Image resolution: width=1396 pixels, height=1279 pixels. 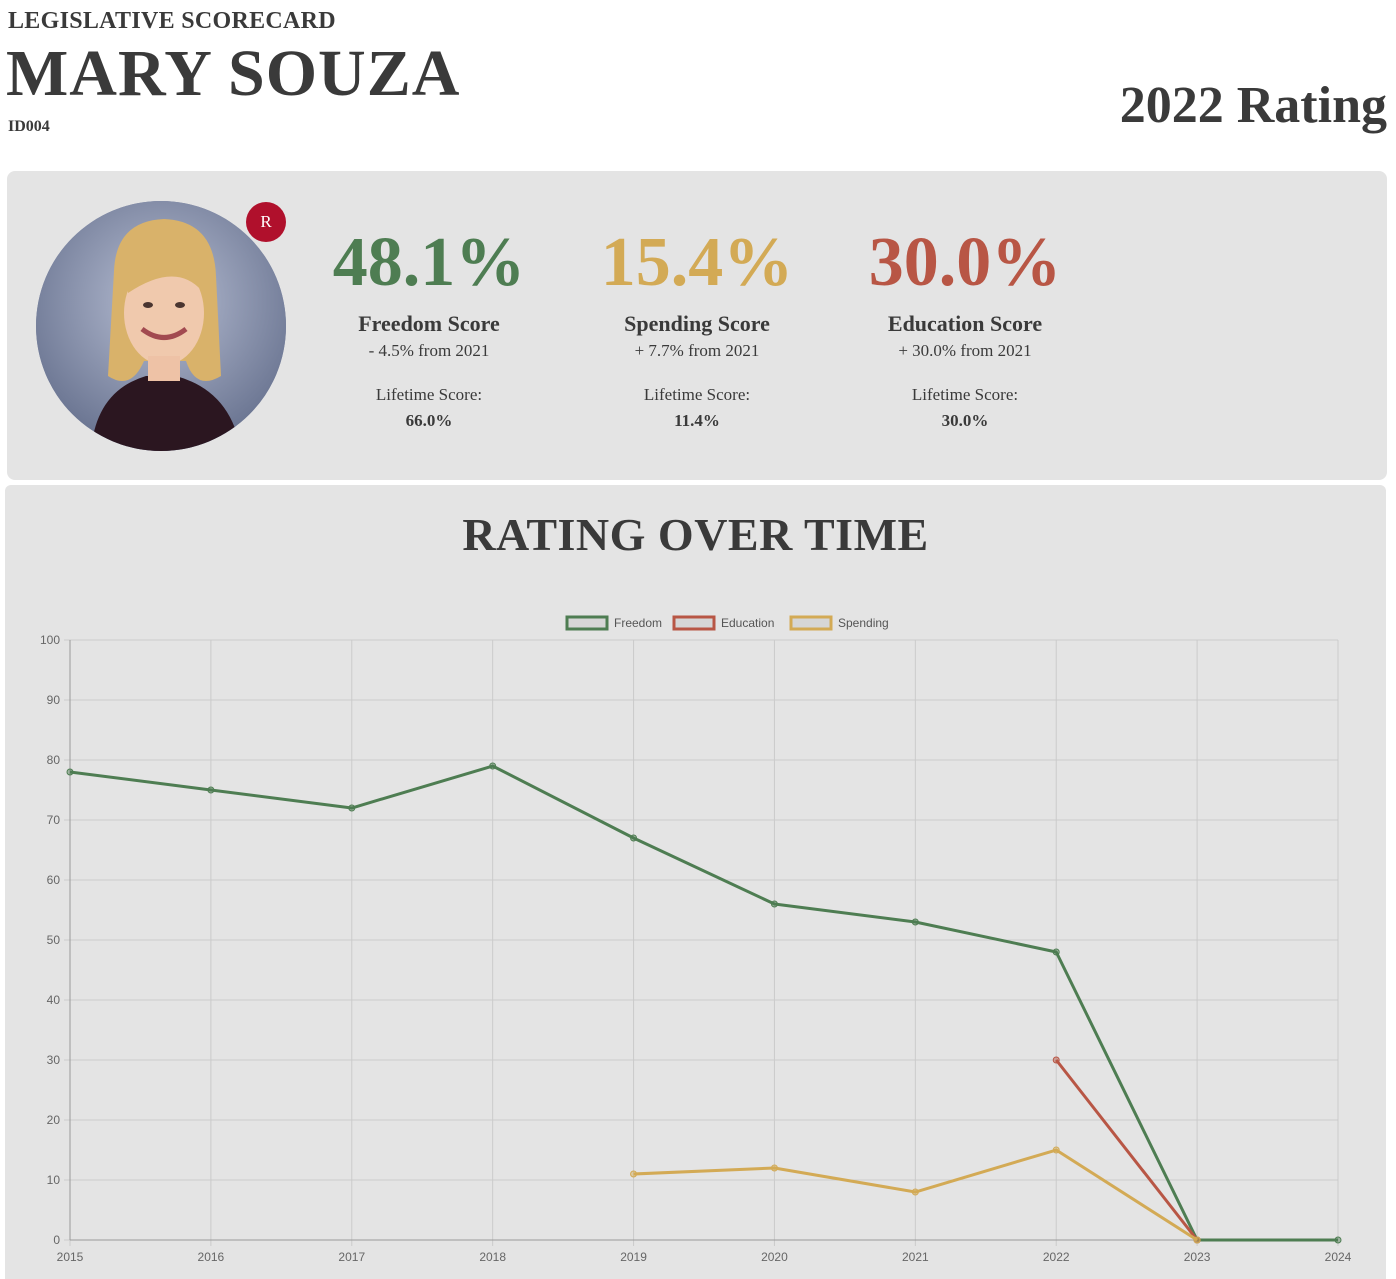 I want to click on party-badge: R, so click(x=266, y=222).